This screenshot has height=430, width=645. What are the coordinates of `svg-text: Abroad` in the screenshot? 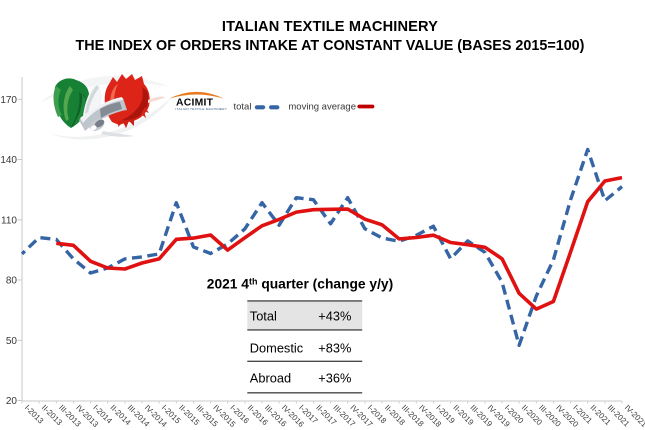 It's located at (270, 378).